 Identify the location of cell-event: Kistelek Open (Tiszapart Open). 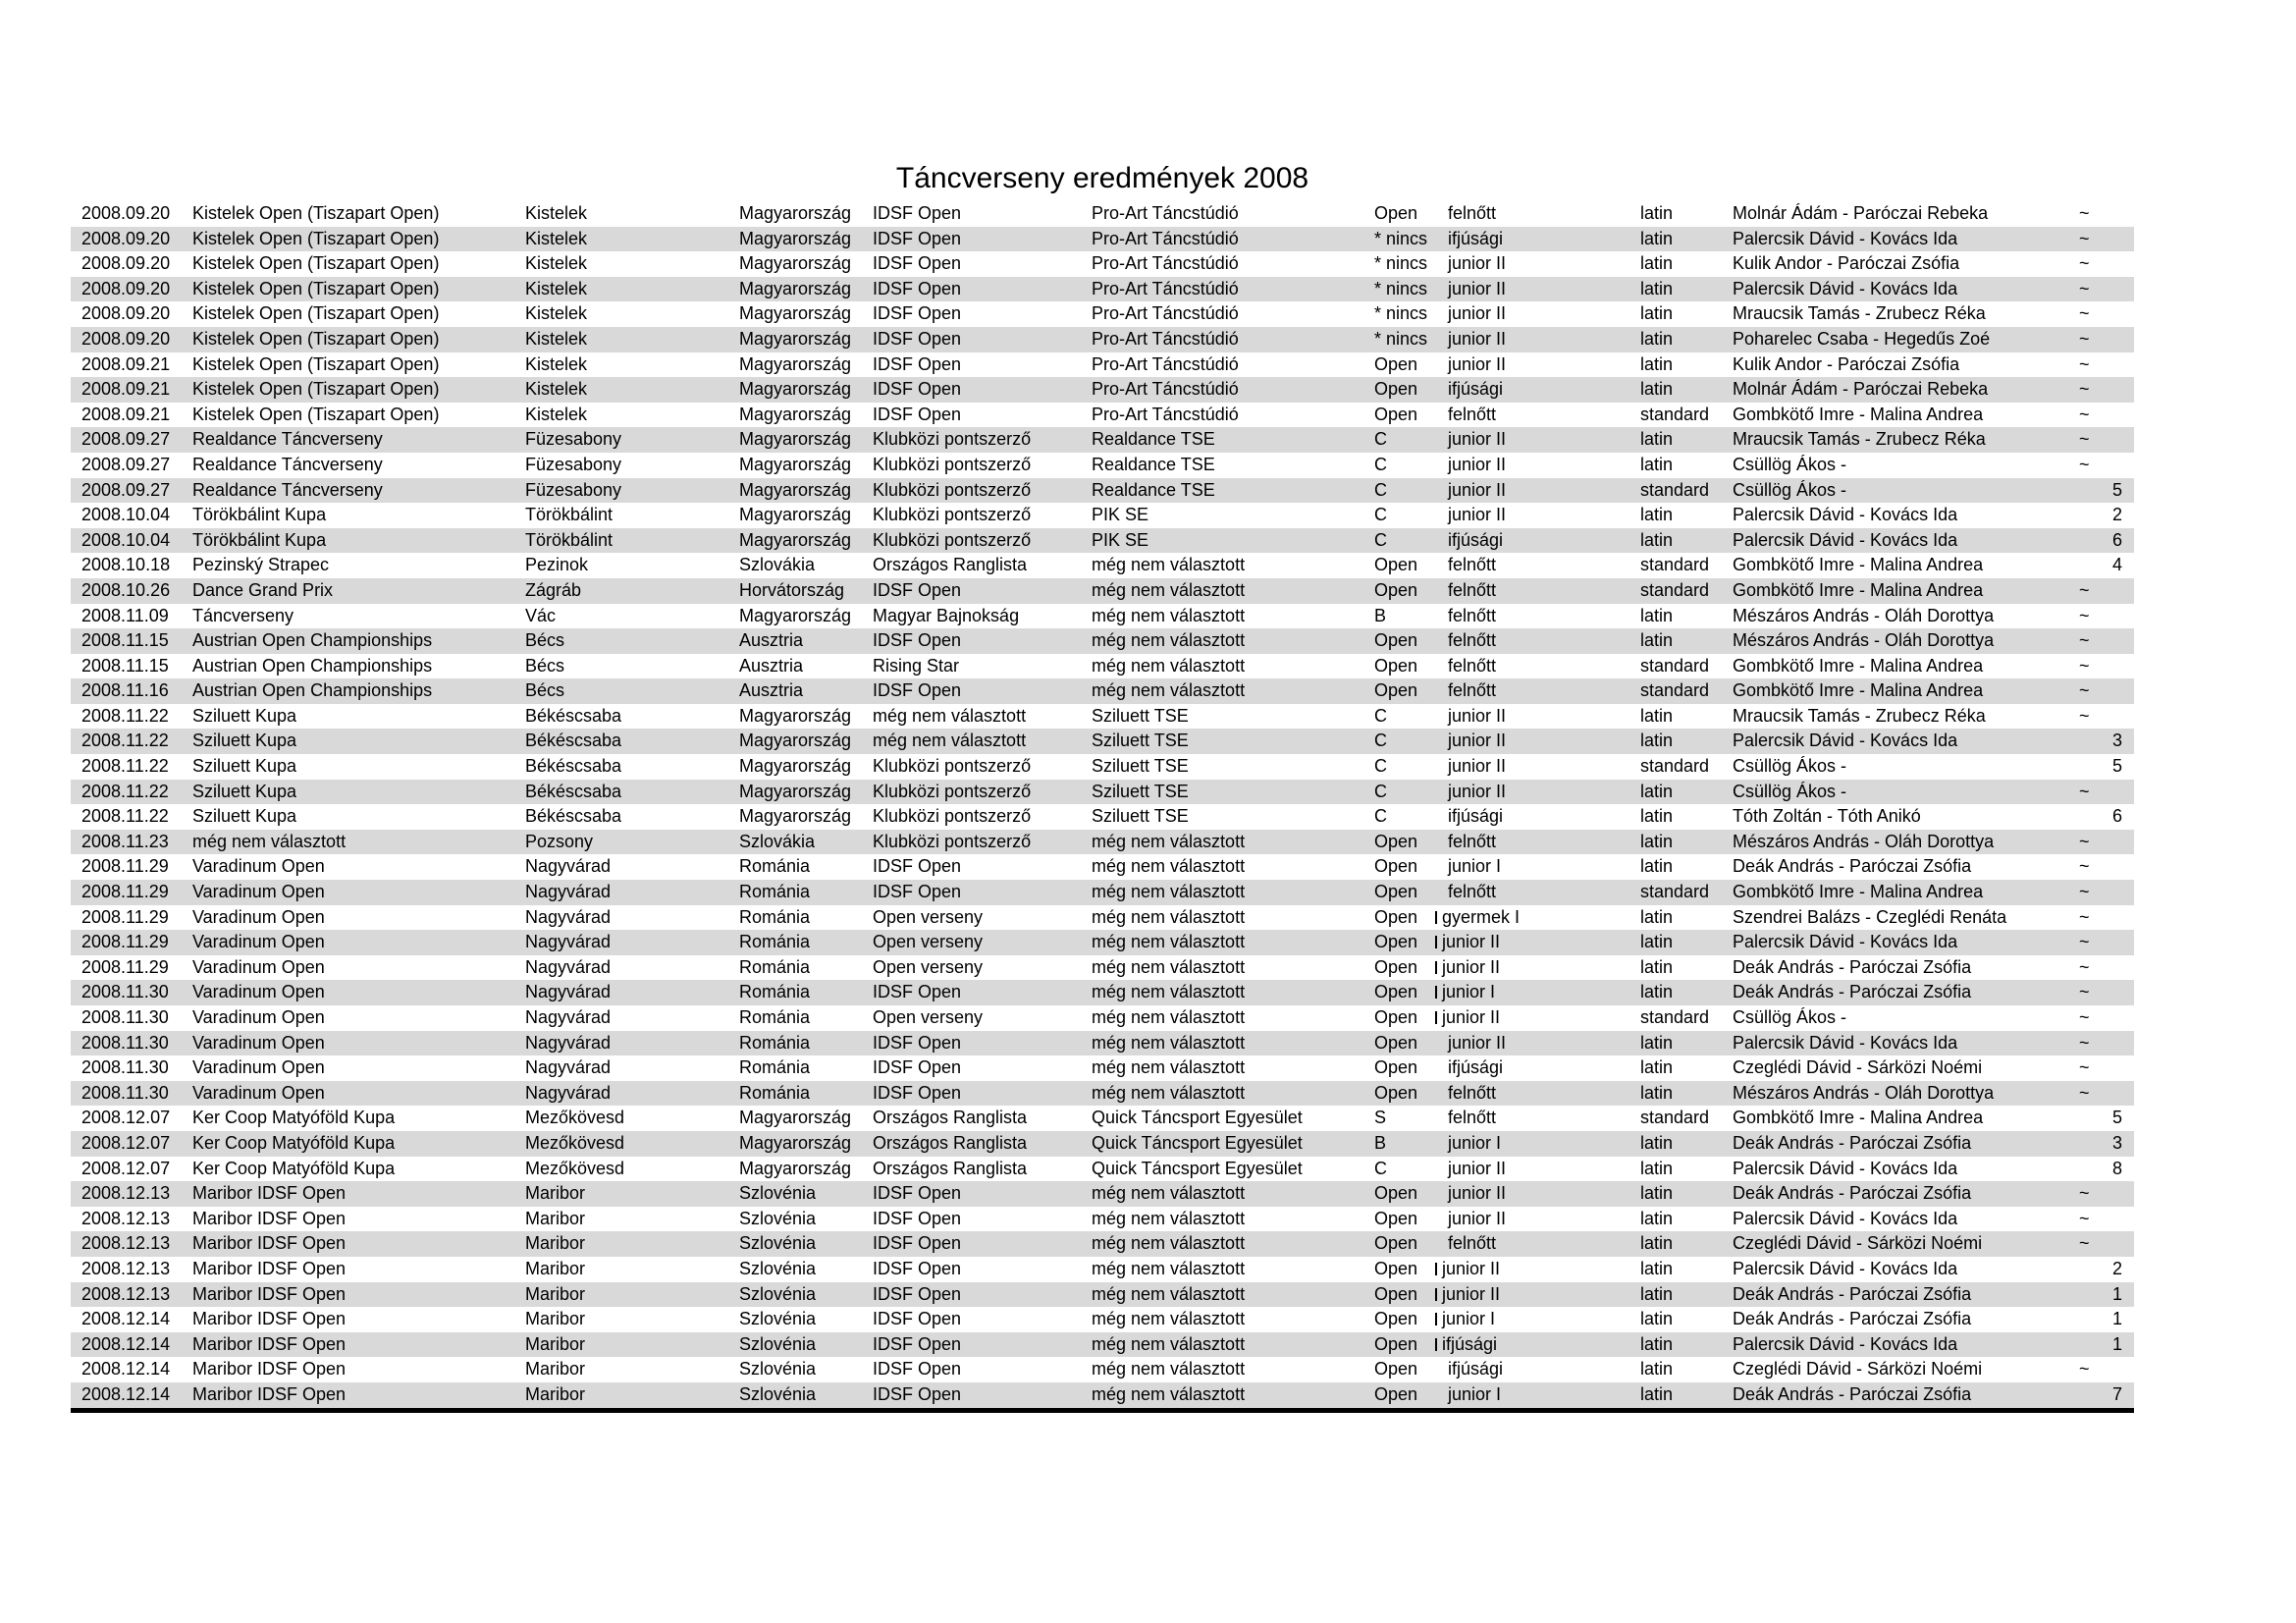
(316, 238).